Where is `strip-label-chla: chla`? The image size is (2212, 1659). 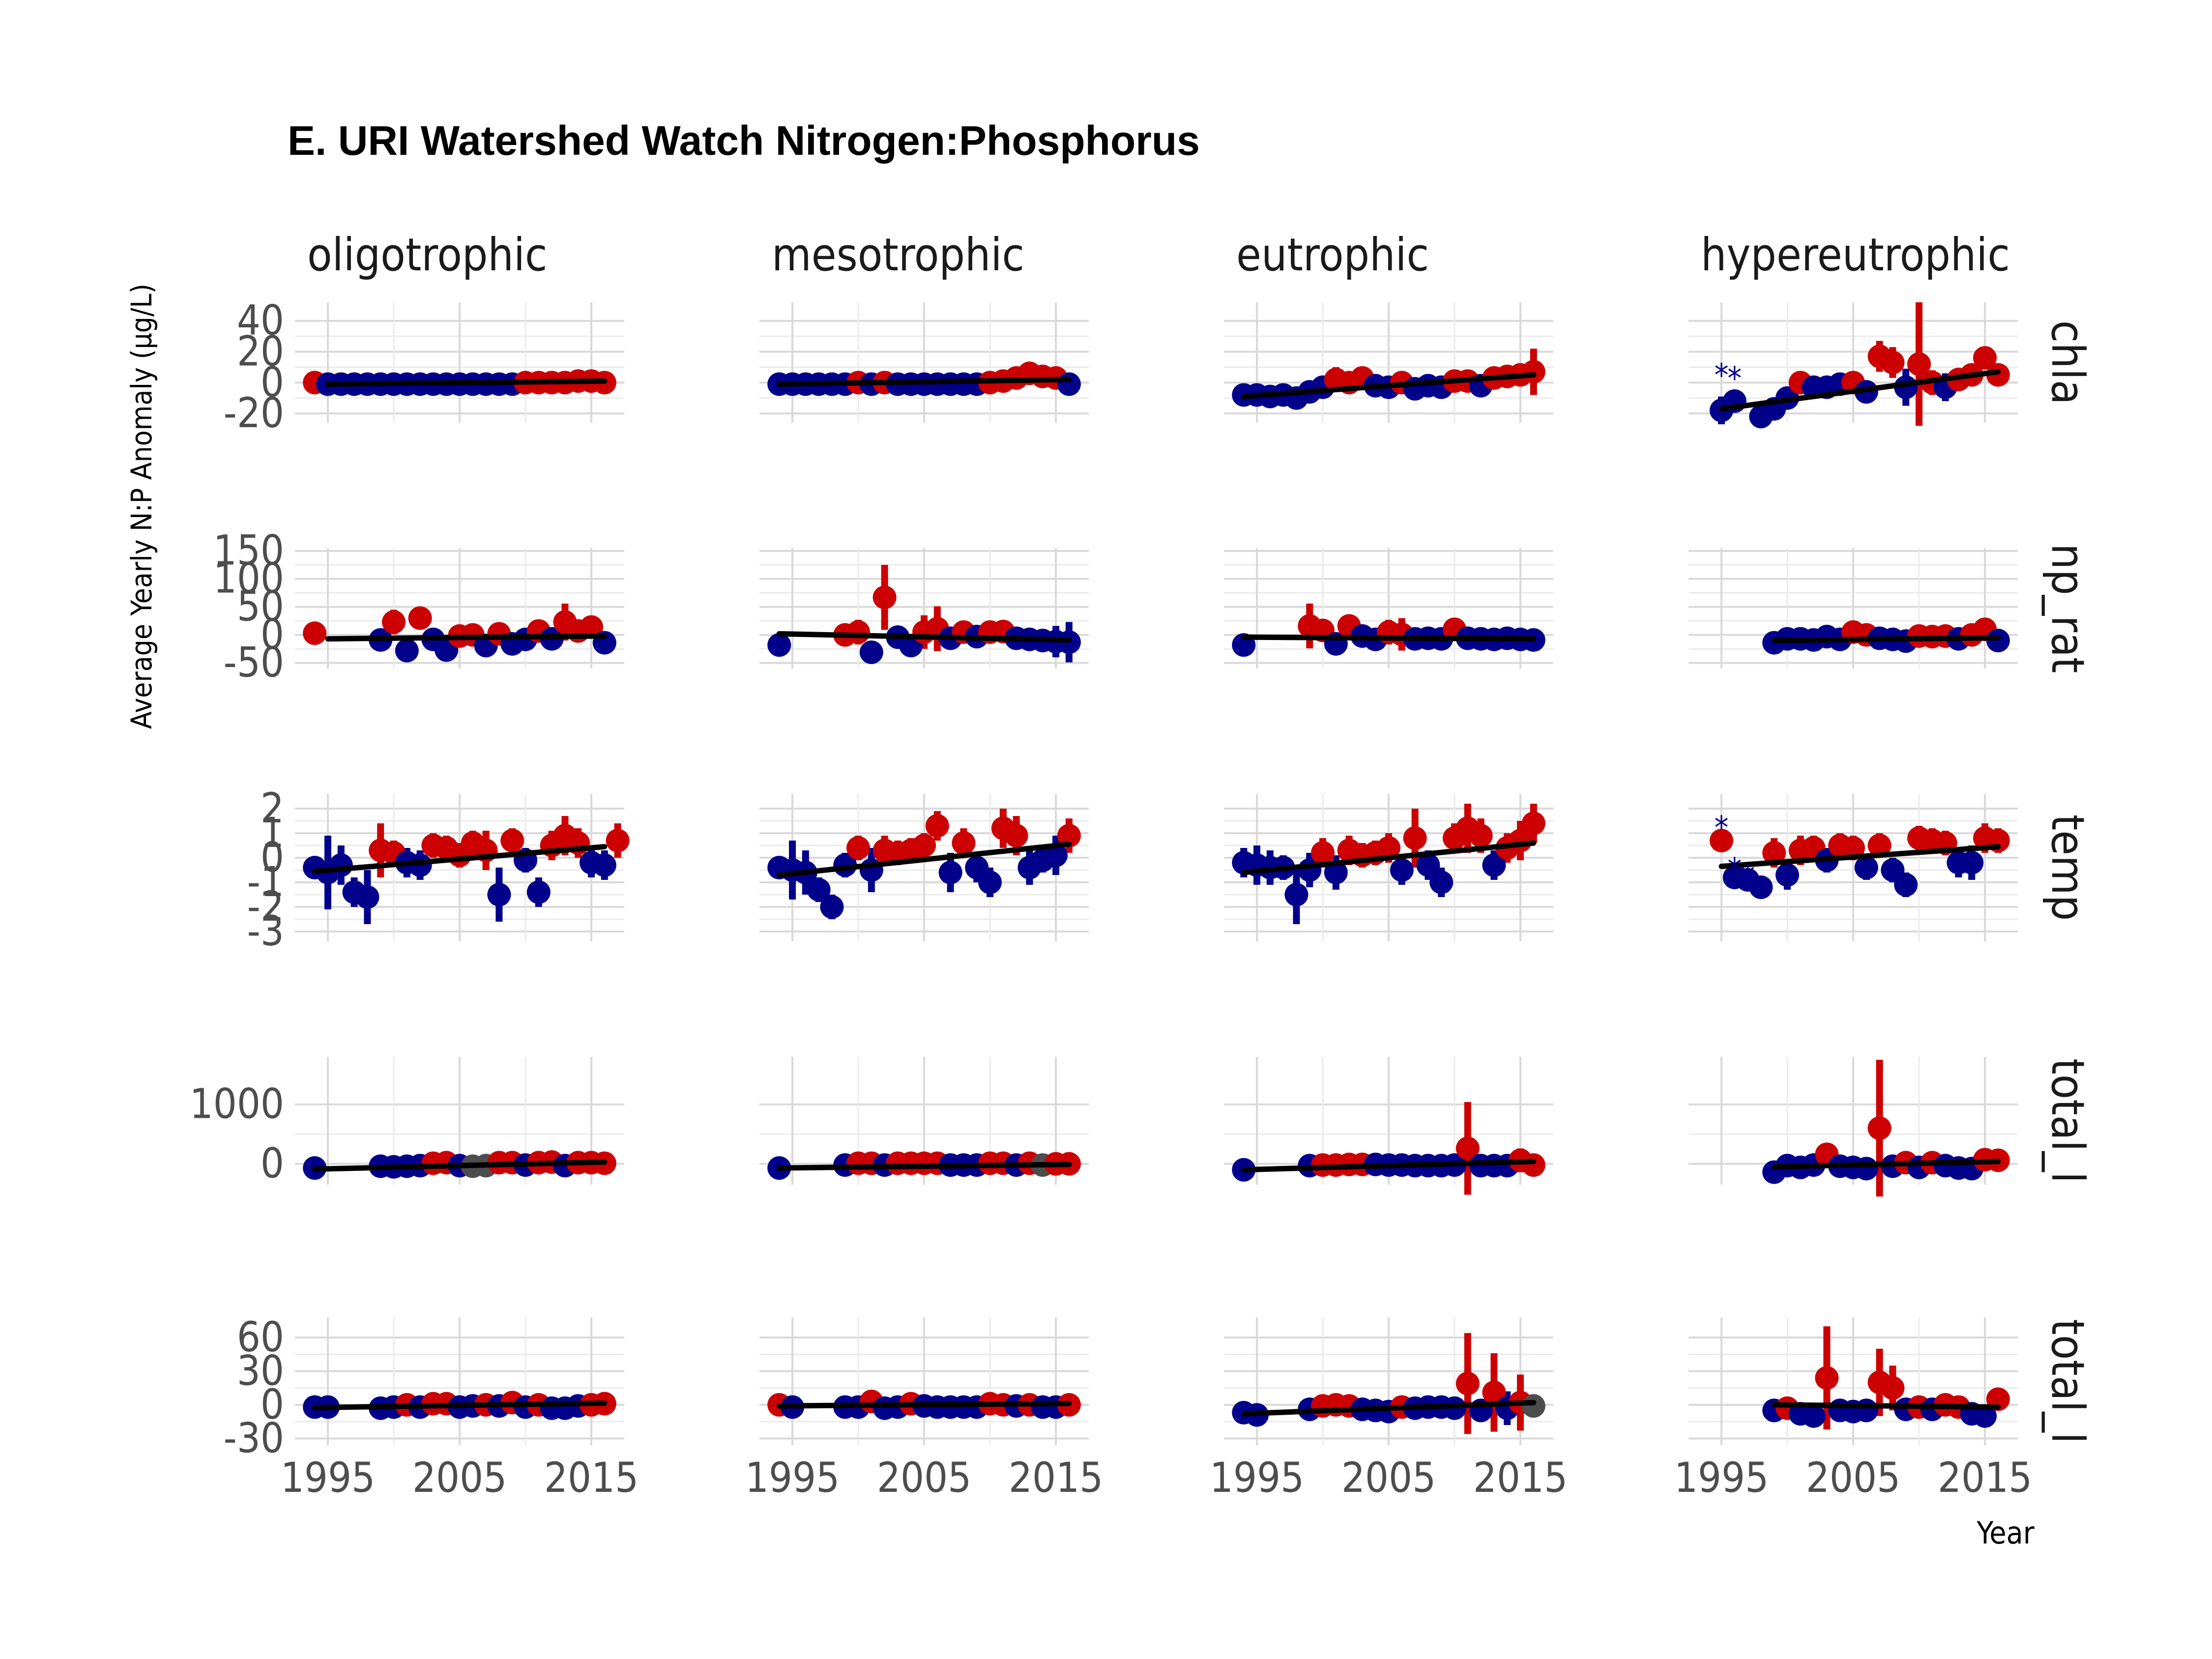 strip-label-chla: chla is located at coordinates (2067, 363).